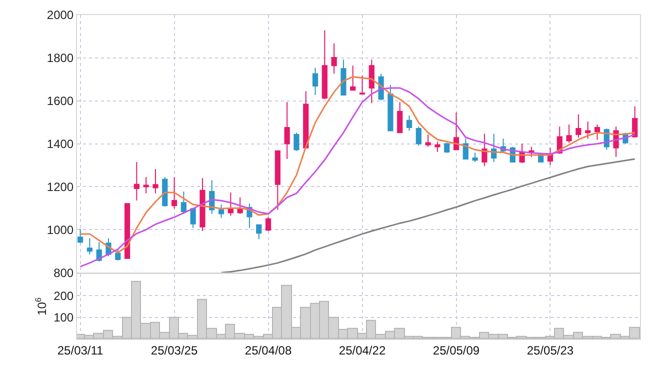 Image resolution: width=650 pixels, height=367 pixels. Describe the element at coordinates (268, 350) in the screenshot. I see `x-tick-label: 25/04/08` at that location.